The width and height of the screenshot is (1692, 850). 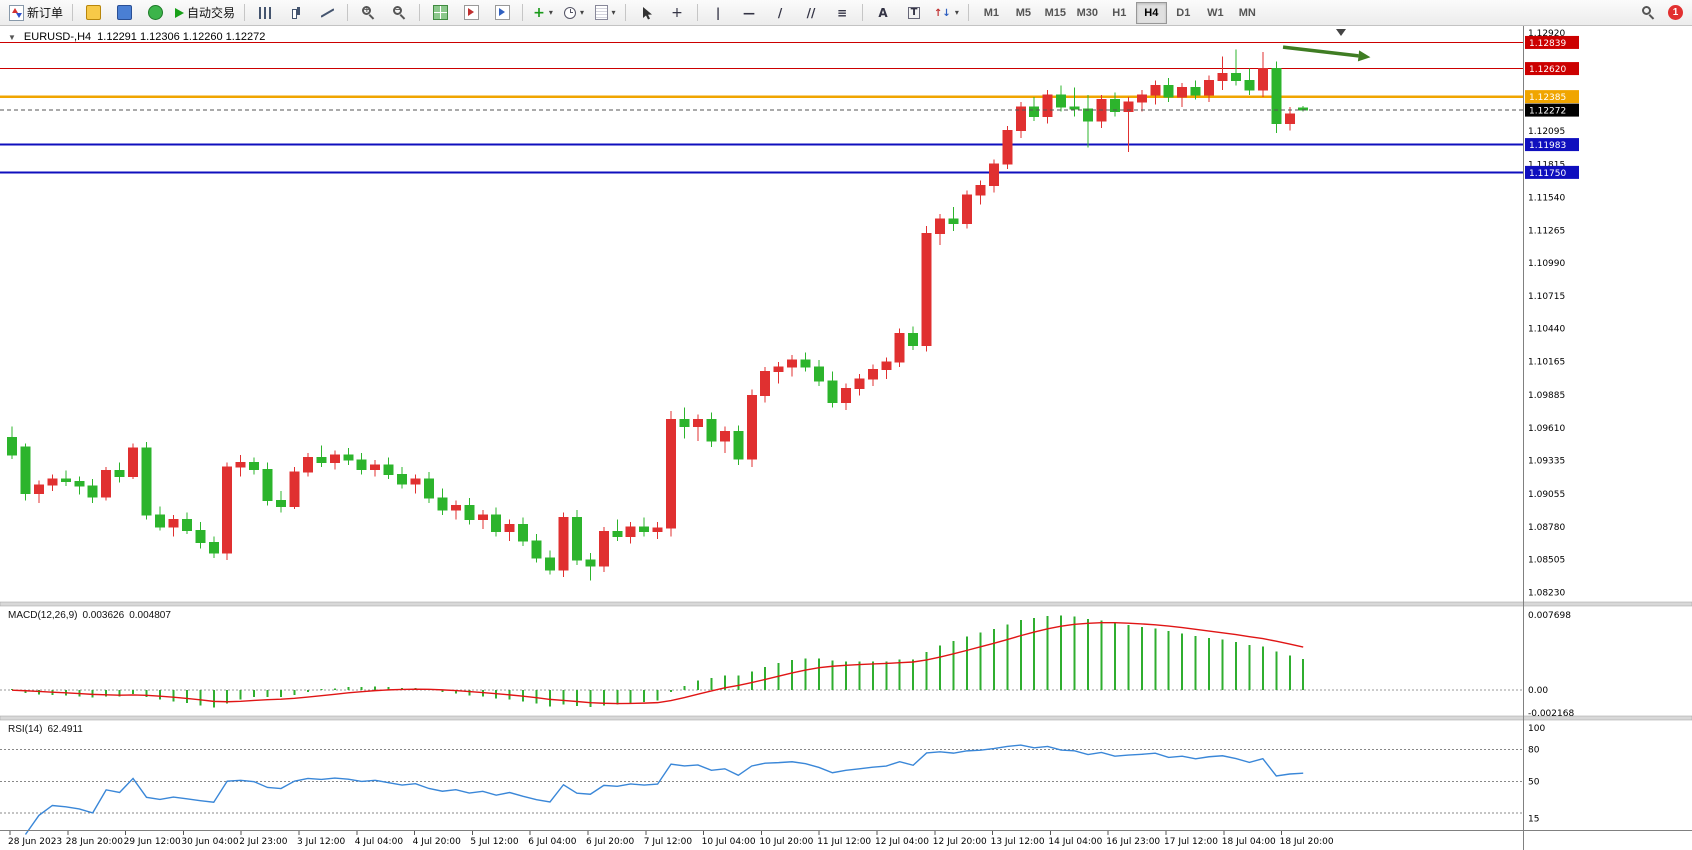 What do you see at coordinates (1546, 264) in the screenshot?
I see `svg-text: 1.10990` at bounding box center [1546, 264].